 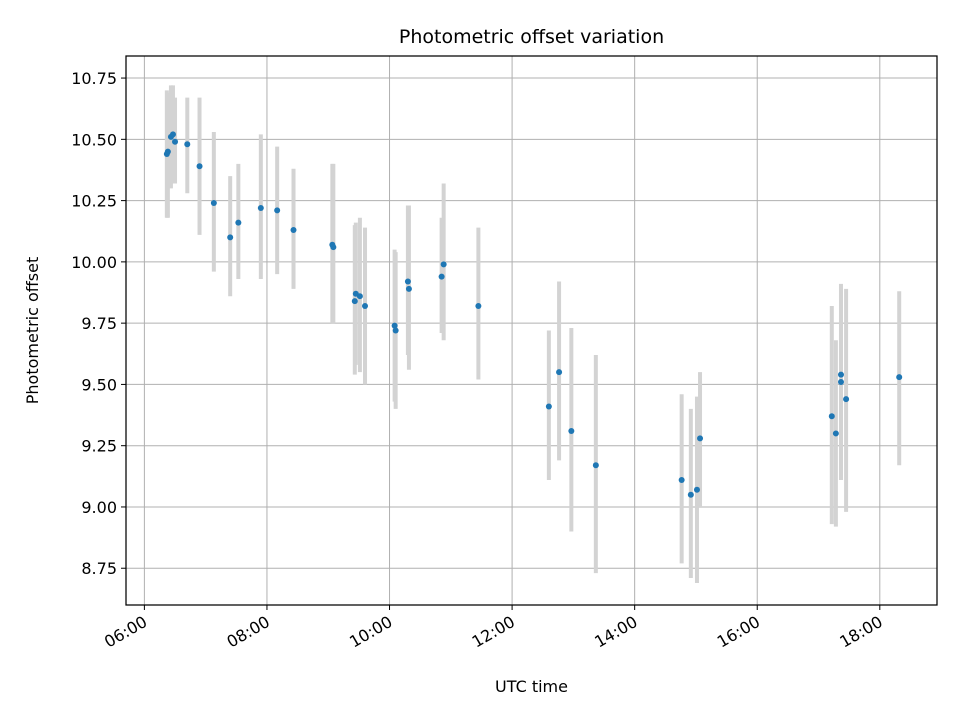 What do you see at coordinates (94, 262) in the screenshot?
I see `y-tick-label: 10.00` at bounding box center [94, 262].